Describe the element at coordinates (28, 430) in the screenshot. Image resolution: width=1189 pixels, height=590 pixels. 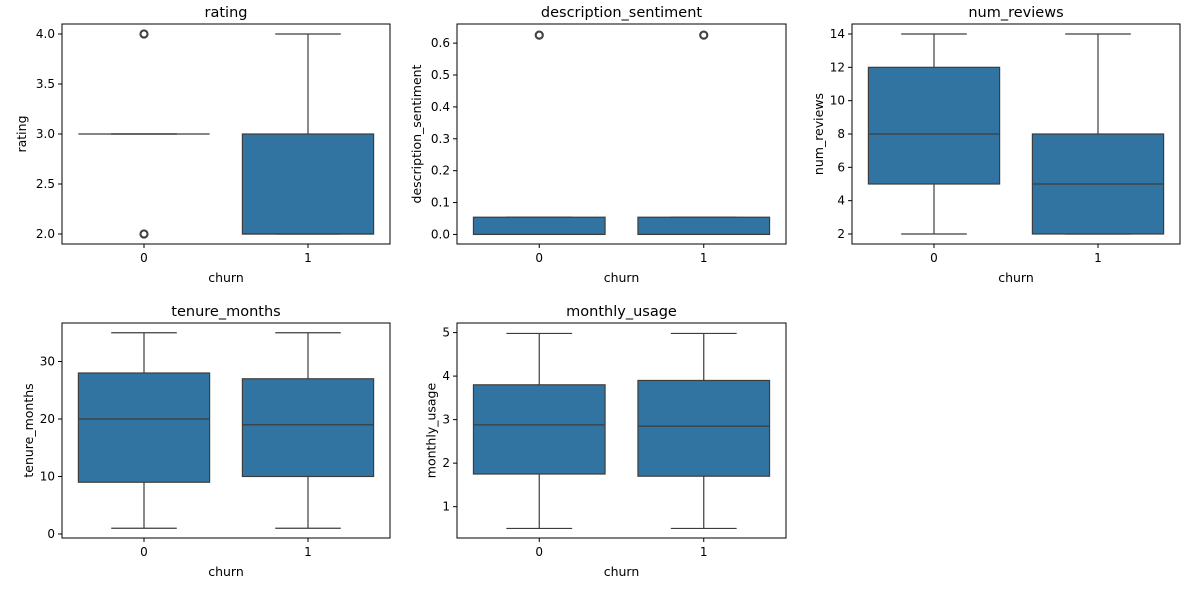
I see `y-axis-label: tenure_months` at that location.